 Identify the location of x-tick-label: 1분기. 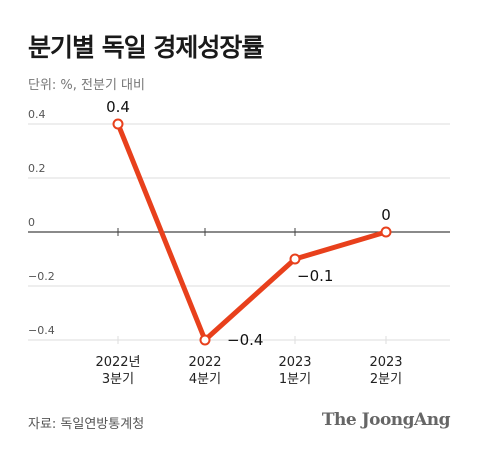
(295, 379).